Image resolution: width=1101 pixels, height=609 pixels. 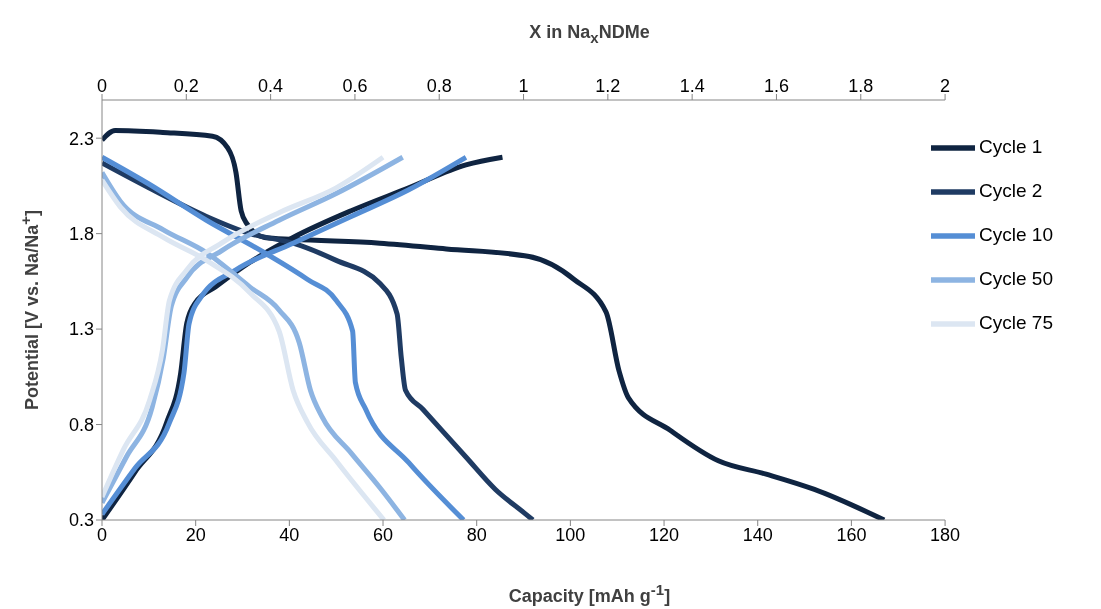 I want to click on x2-tick-label: 1.2, so click(x=608, y=86).